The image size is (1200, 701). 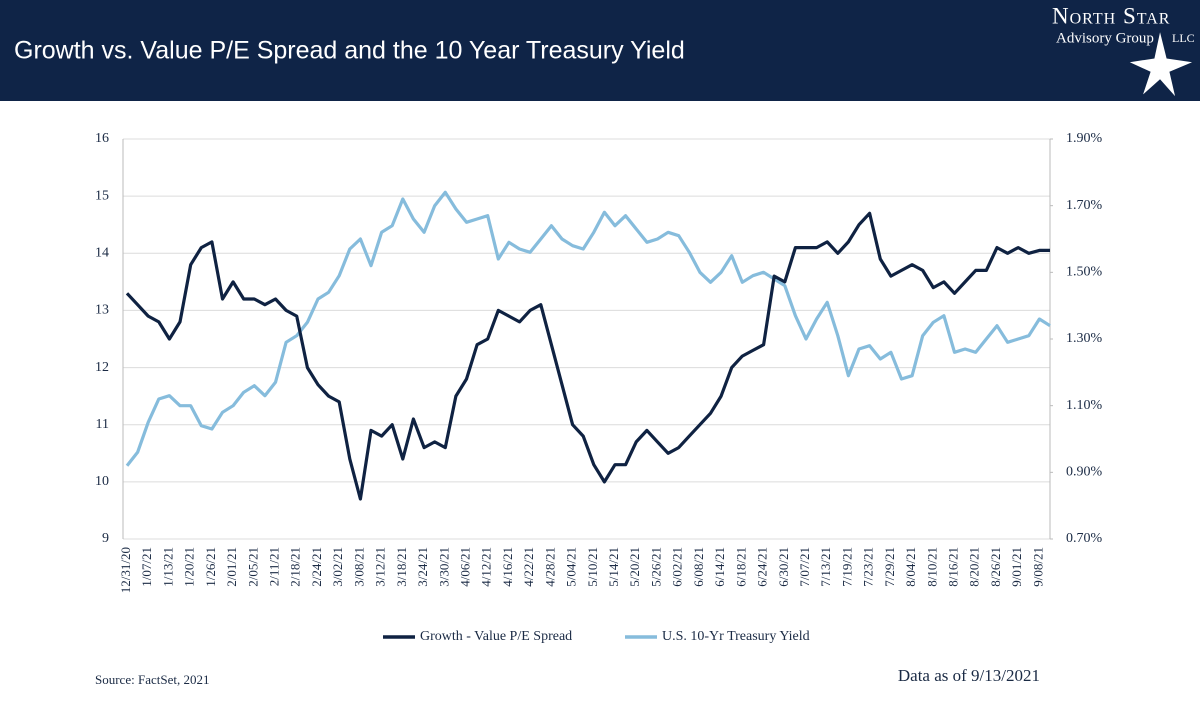 What do you see at coordinates (1016, 567) in the screenshot?
I see `x-tick-label: 9/01/21` at bounding box center [1016, 567].